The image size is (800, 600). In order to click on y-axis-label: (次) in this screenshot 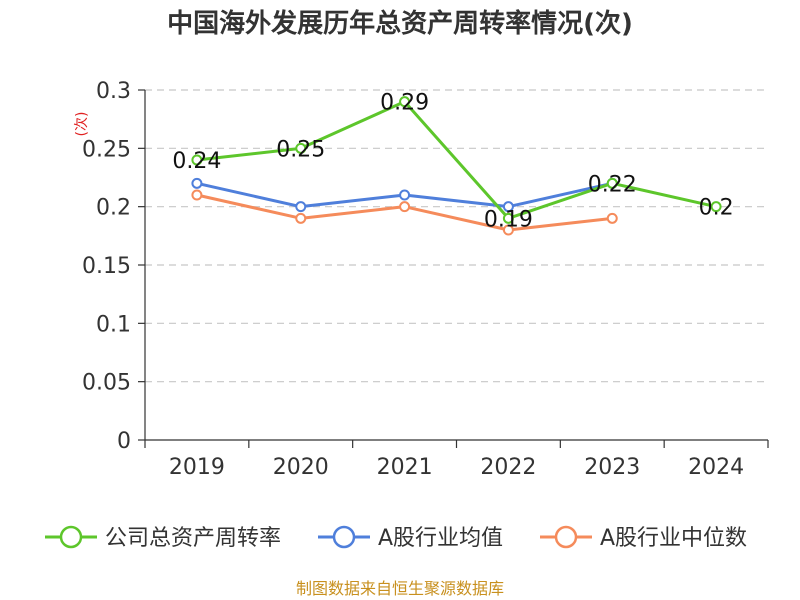, I will do `click(82, 124)`.